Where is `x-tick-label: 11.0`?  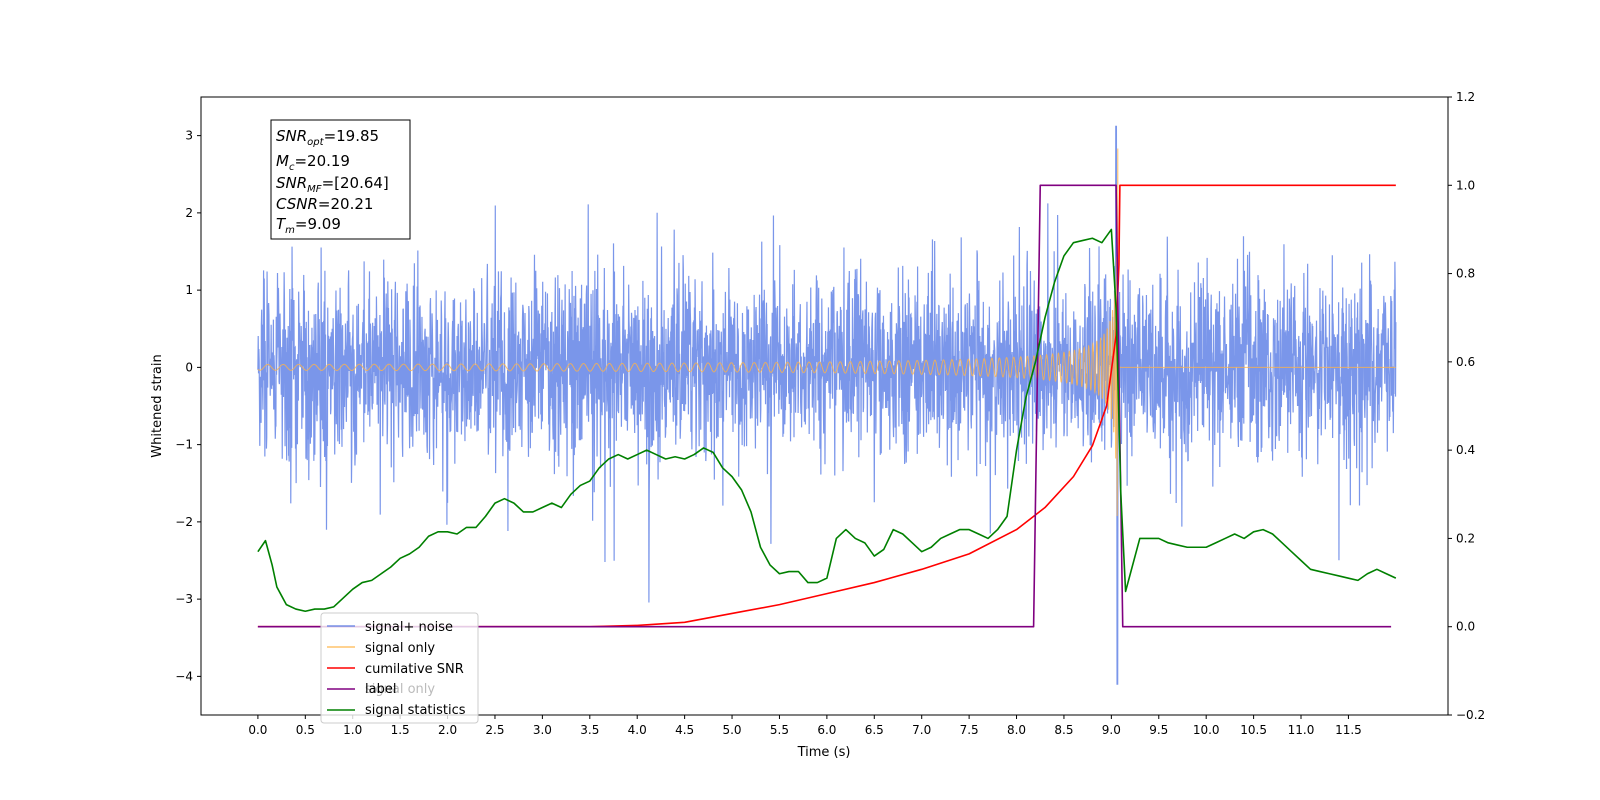 x-tick-label: 11.0 is located at coordinates (1301, 730).